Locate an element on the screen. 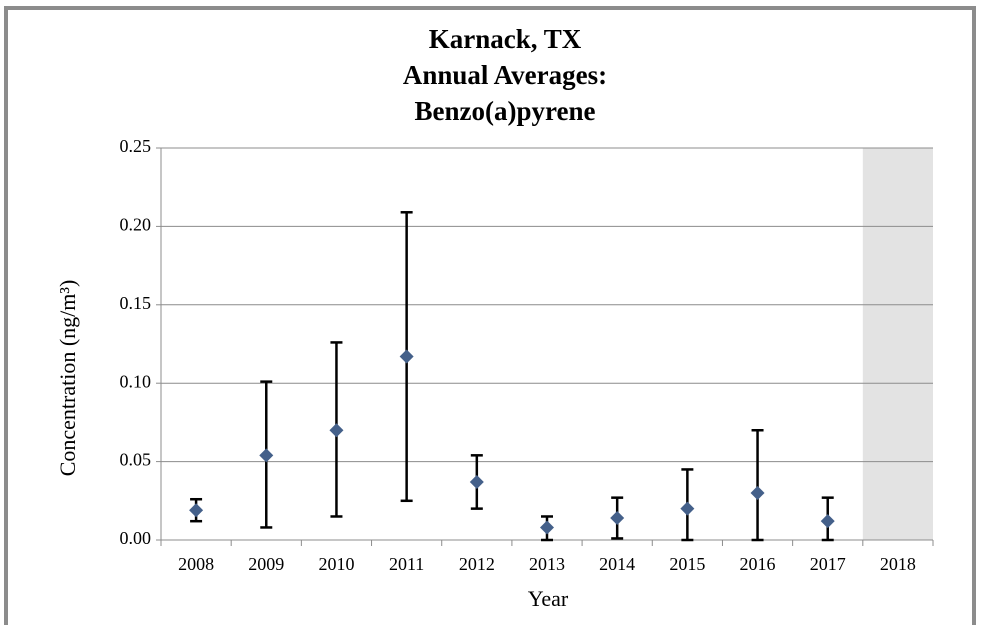  x-tick-label: 2015 is located at coordinates (687, 564).